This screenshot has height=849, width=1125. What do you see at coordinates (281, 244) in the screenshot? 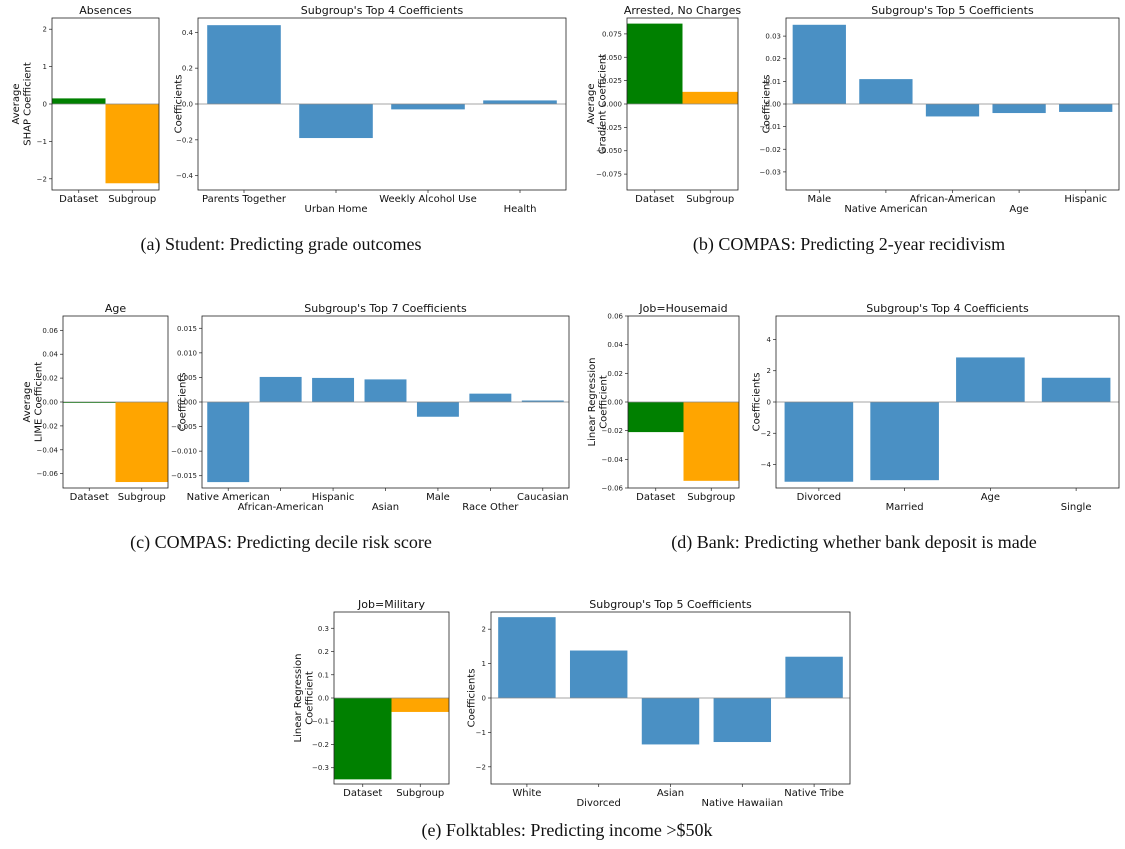
I see `caption-a: (a) Student: Predicting grade outcomes` at bounding box center [281, 244].